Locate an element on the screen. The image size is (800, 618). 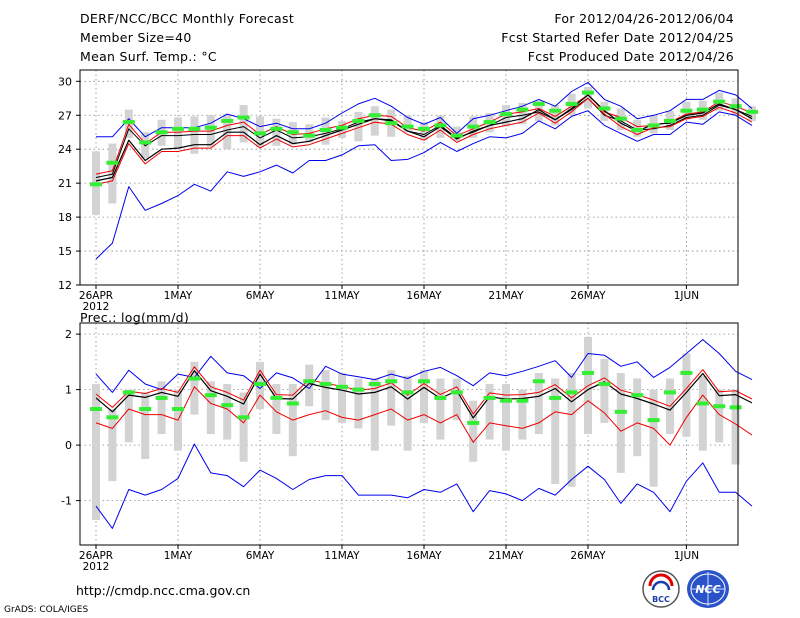
series-line-min is located at coordinates (424, 486).